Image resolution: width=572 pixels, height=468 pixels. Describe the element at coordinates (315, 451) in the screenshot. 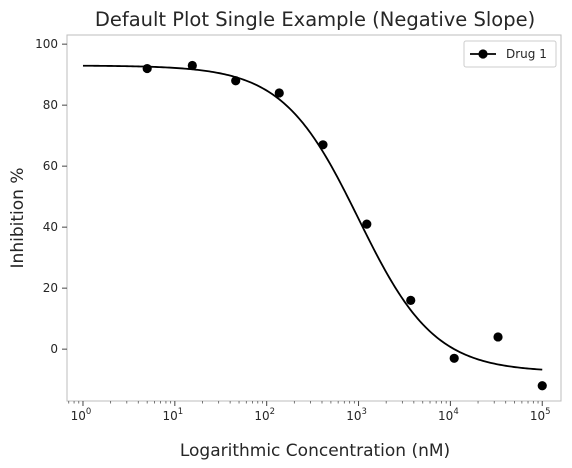

I see `x-axis-label: Logarithmic Concentration (nM)` at that location.